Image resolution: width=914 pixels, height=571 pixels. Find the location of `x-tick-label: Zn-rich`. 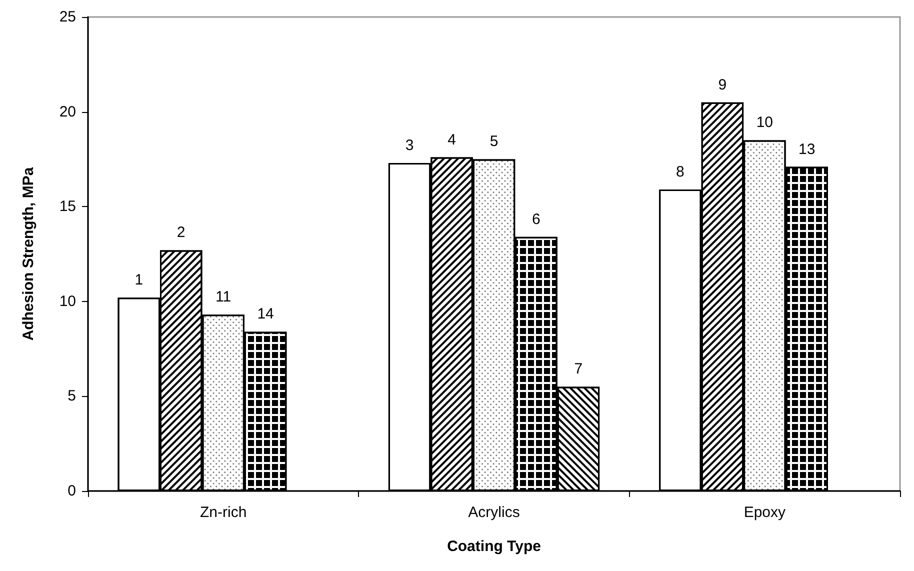

x-tick-label: Zn-rich is located at coordinates (223, 512).